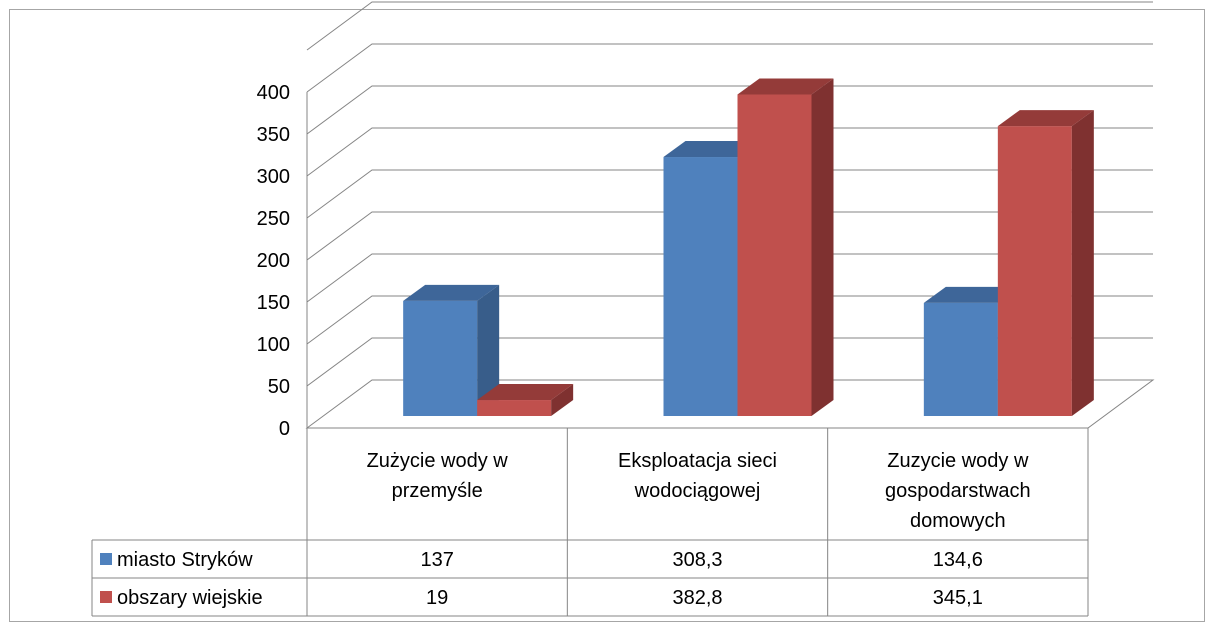 This screenshot has height=633, width=1212. I want to click on data-label: 134,6, so click(958, 560).